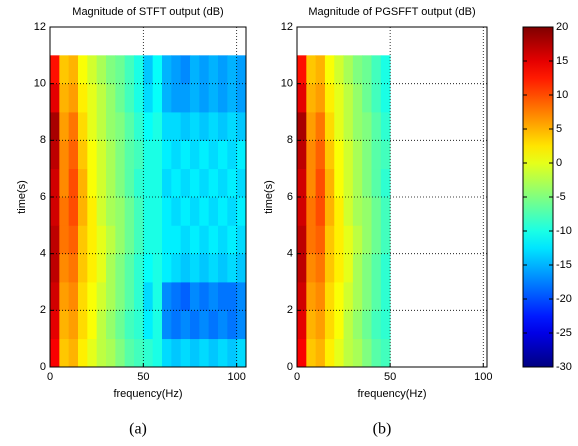 Image resolution: width=578 pixels, height=446 pixels. Describe the element at coordinates (382, 429) in the screenshot. I see `caption: (b)` at that location.